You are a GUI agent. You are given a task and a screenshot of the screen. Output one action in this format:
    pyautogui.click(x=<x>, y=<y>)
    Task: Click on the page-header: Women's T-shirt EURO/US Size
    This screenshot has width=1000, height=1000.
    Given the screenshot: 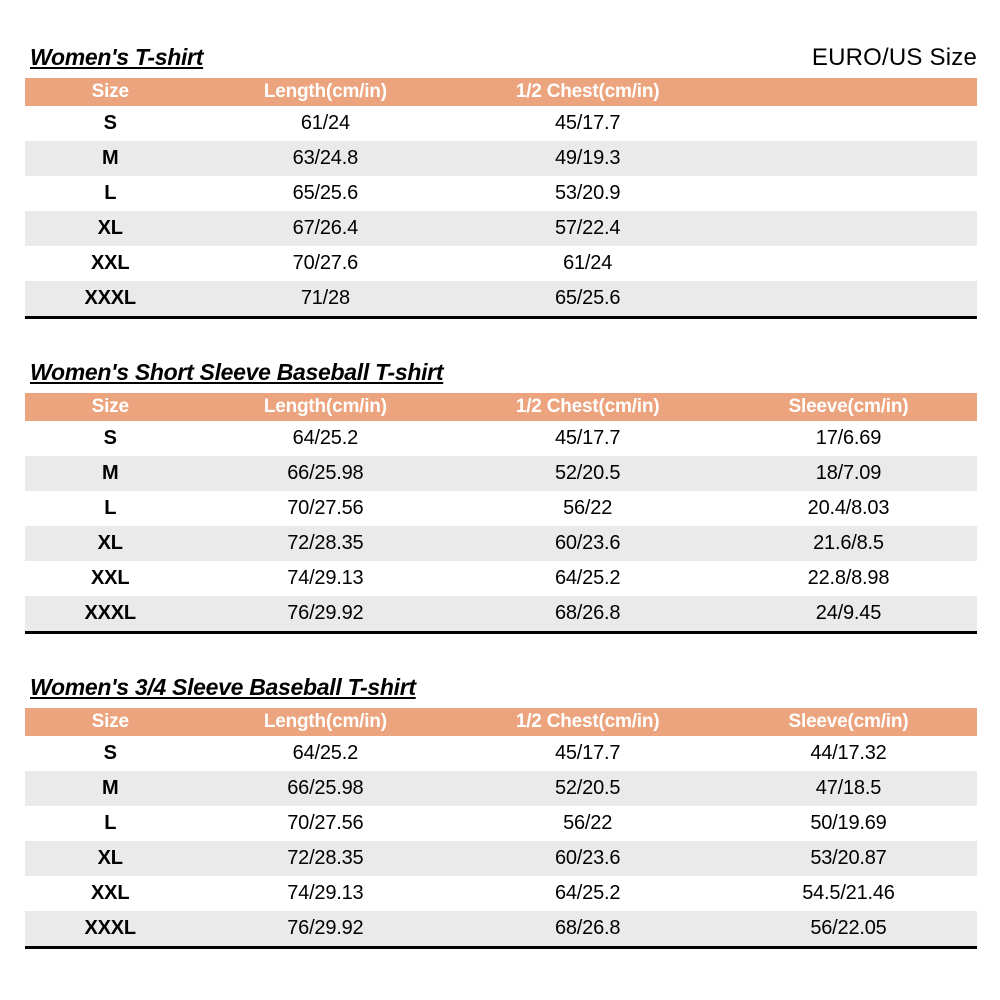 What is the action you would take?
    pyautogui.click(x=501, y=57)
    